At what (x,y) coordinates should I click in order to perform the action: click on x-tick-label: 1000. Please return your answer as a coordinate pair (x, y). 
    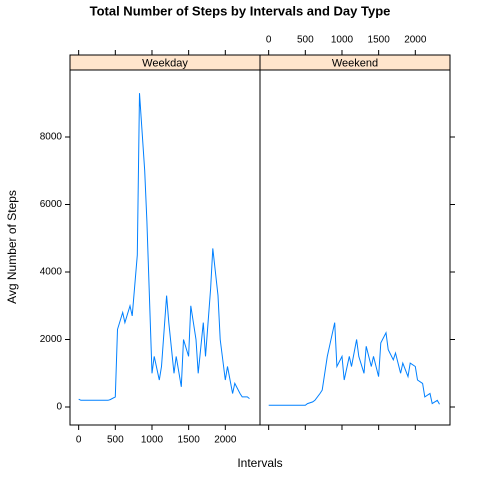
    Looking at the image, I should click on (152, 440).